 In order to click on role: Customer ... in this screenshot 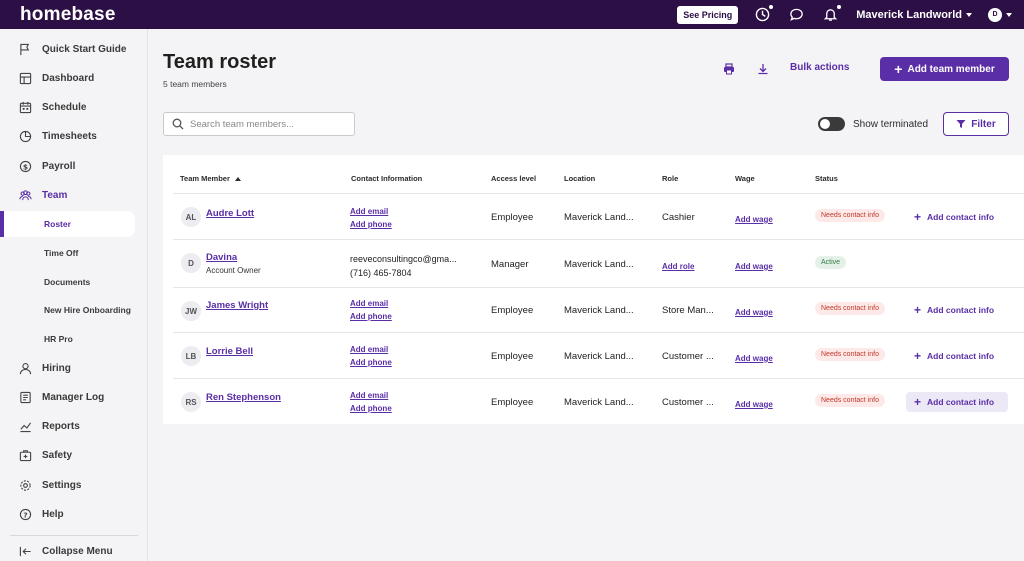, I will do `click(688, 402)`.